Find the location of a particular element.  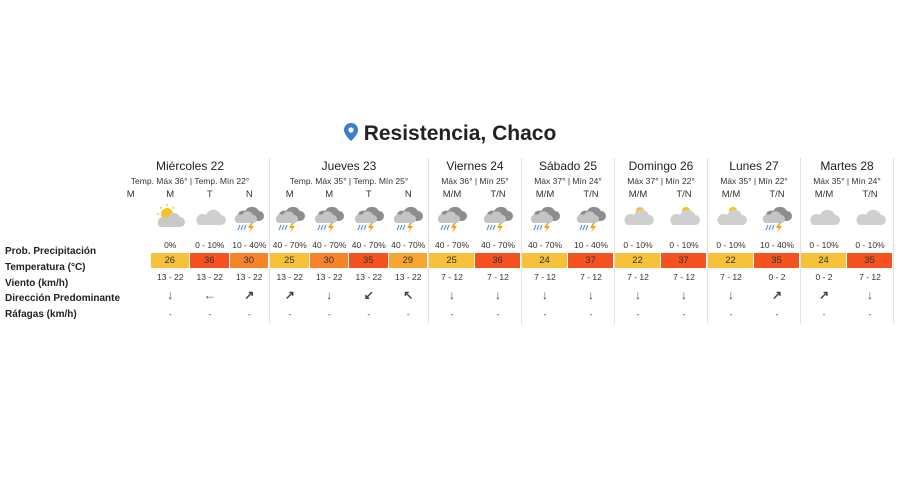

temperature: 30 is located at coordinates (328, 260).